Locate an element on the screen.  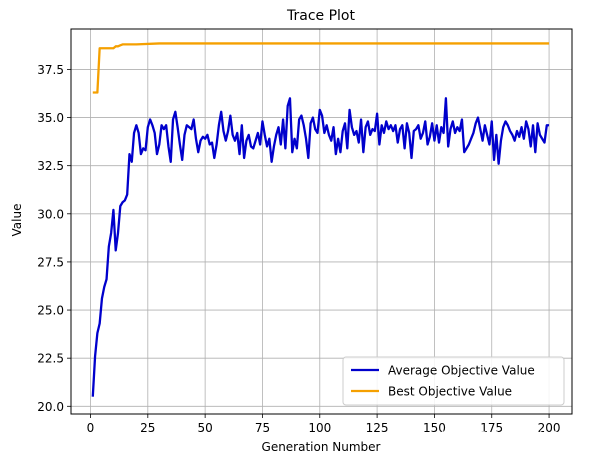
x-tick-label: 100 is located at coordinates (319, 428).